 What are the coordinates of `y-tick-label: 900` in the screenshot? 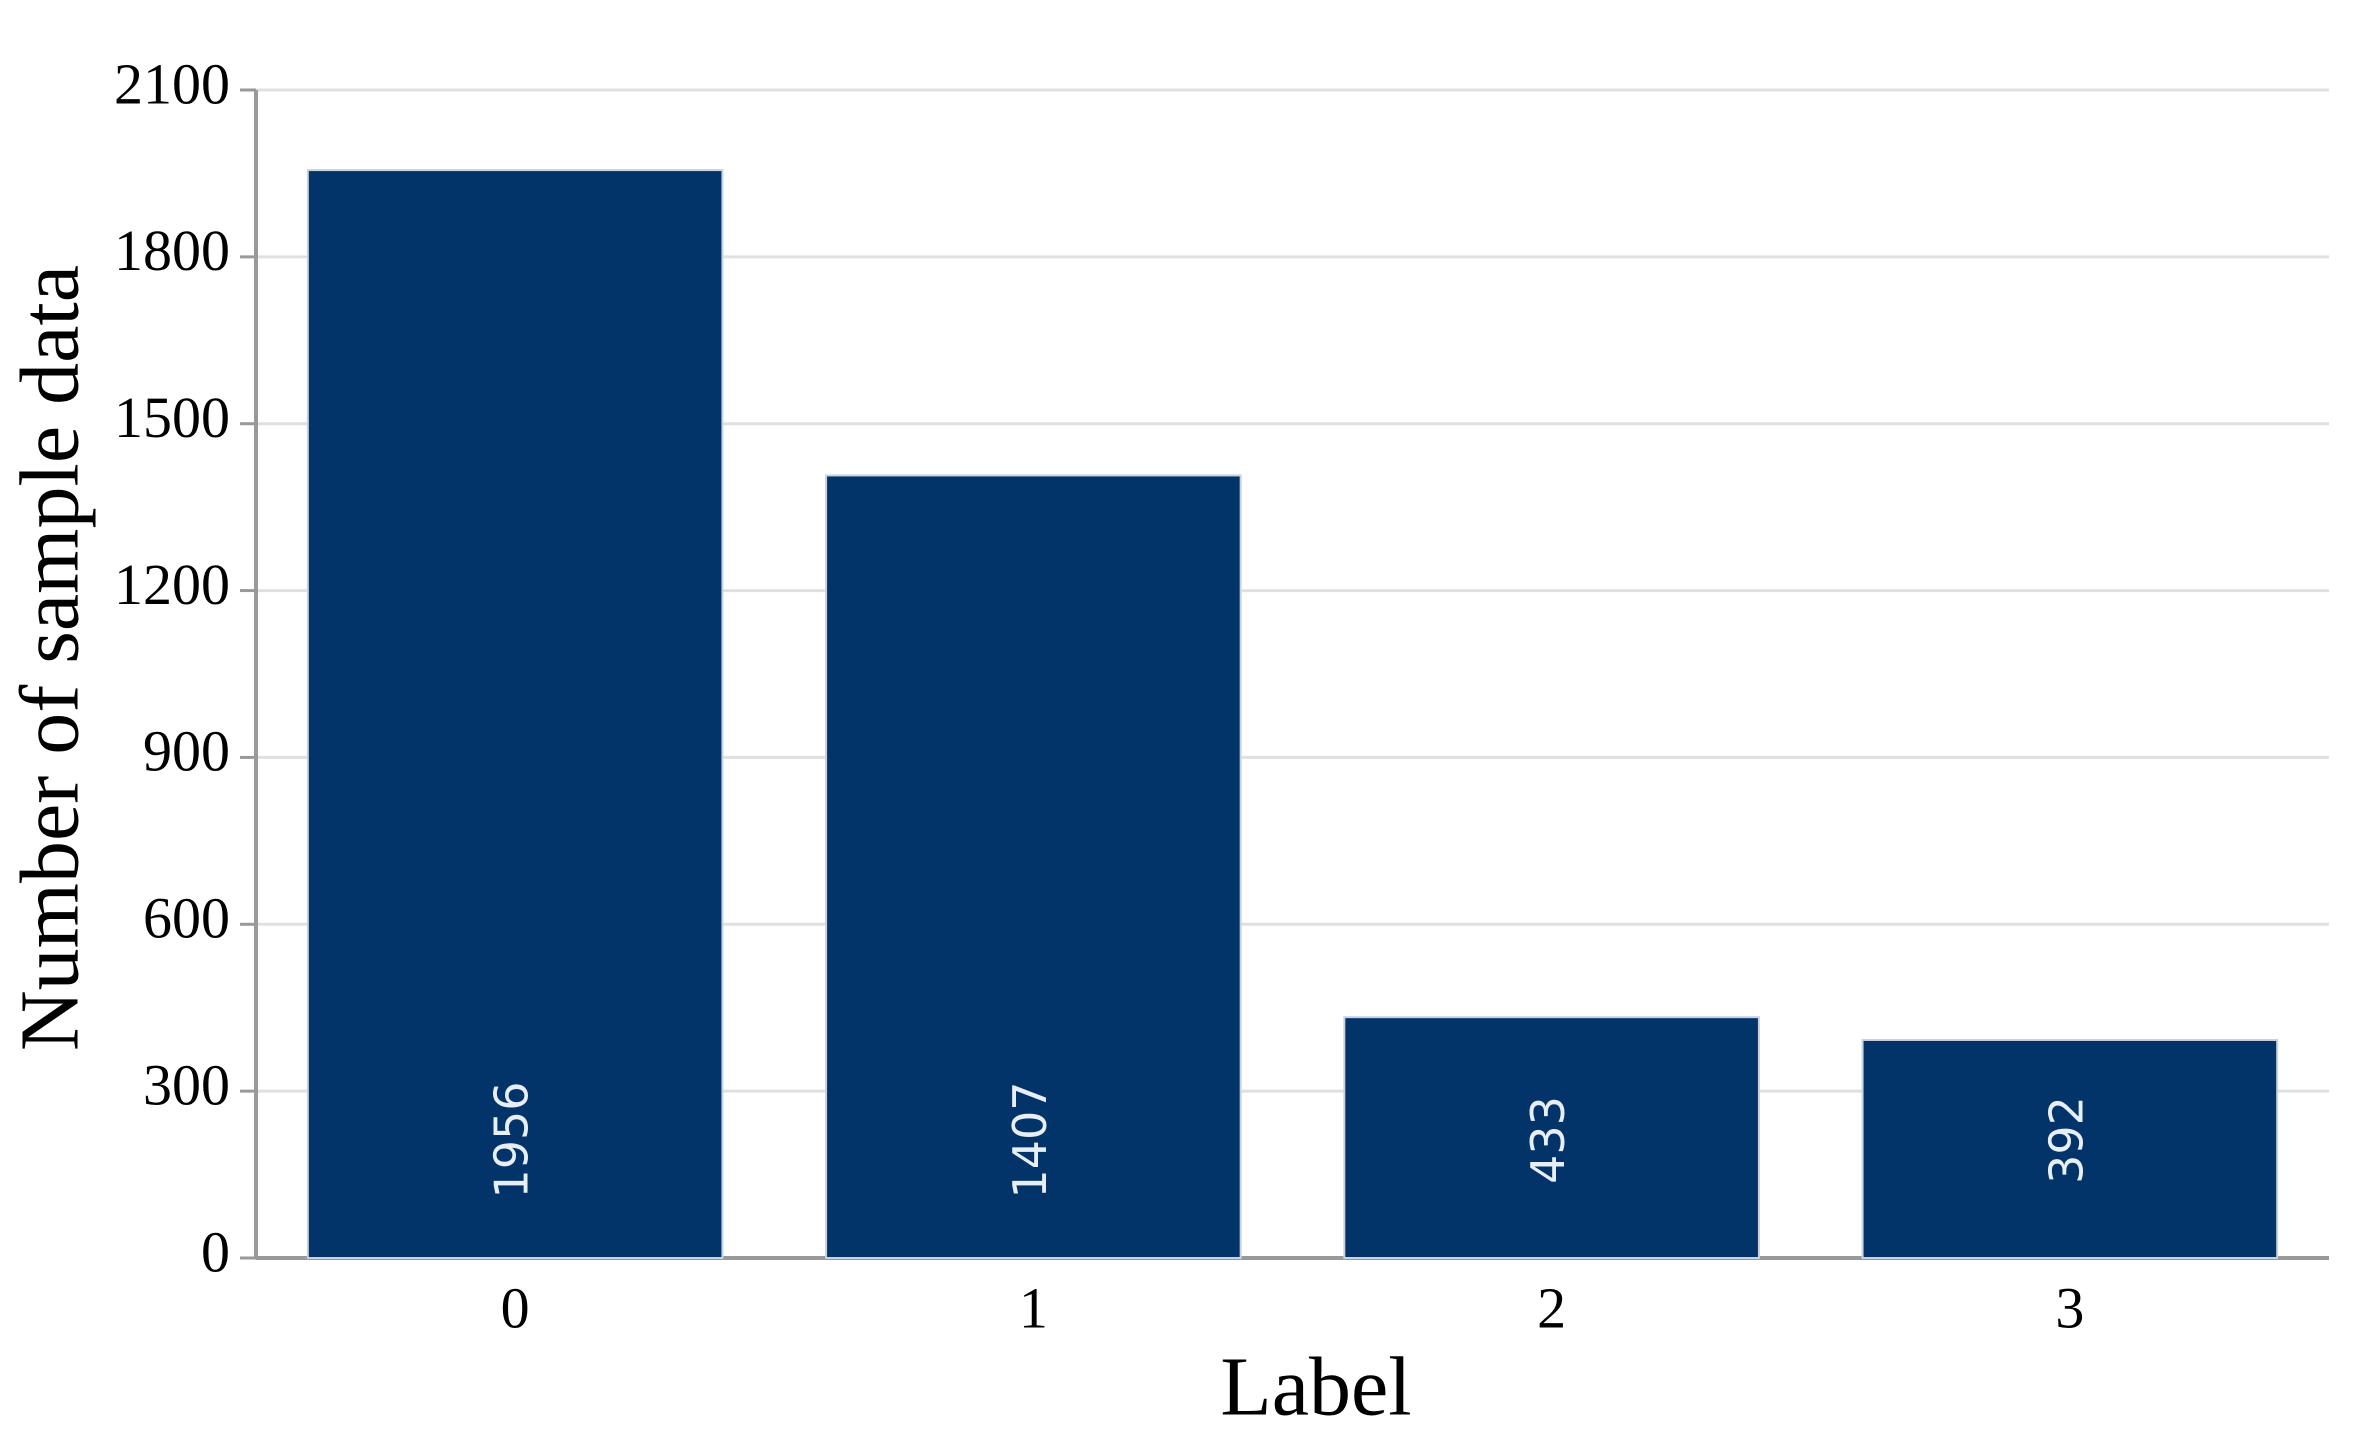 It's located at (186, 751).